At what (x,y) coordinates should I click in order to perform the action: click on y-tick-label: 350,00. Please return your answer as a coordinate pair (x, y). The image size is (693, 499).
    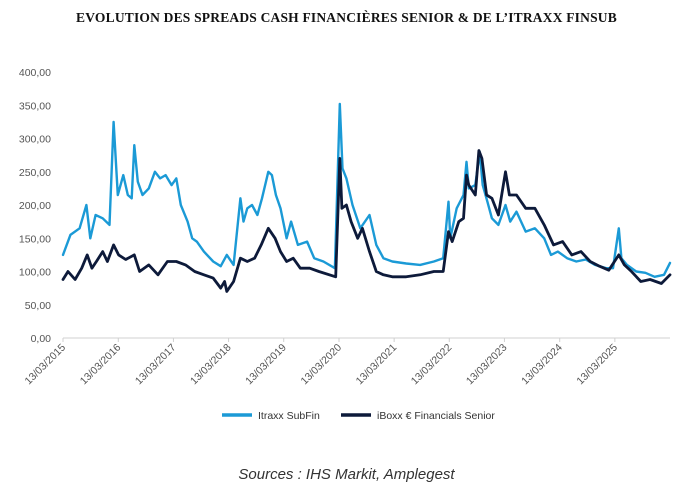
    Looking at the image, I should click on (35, 106).